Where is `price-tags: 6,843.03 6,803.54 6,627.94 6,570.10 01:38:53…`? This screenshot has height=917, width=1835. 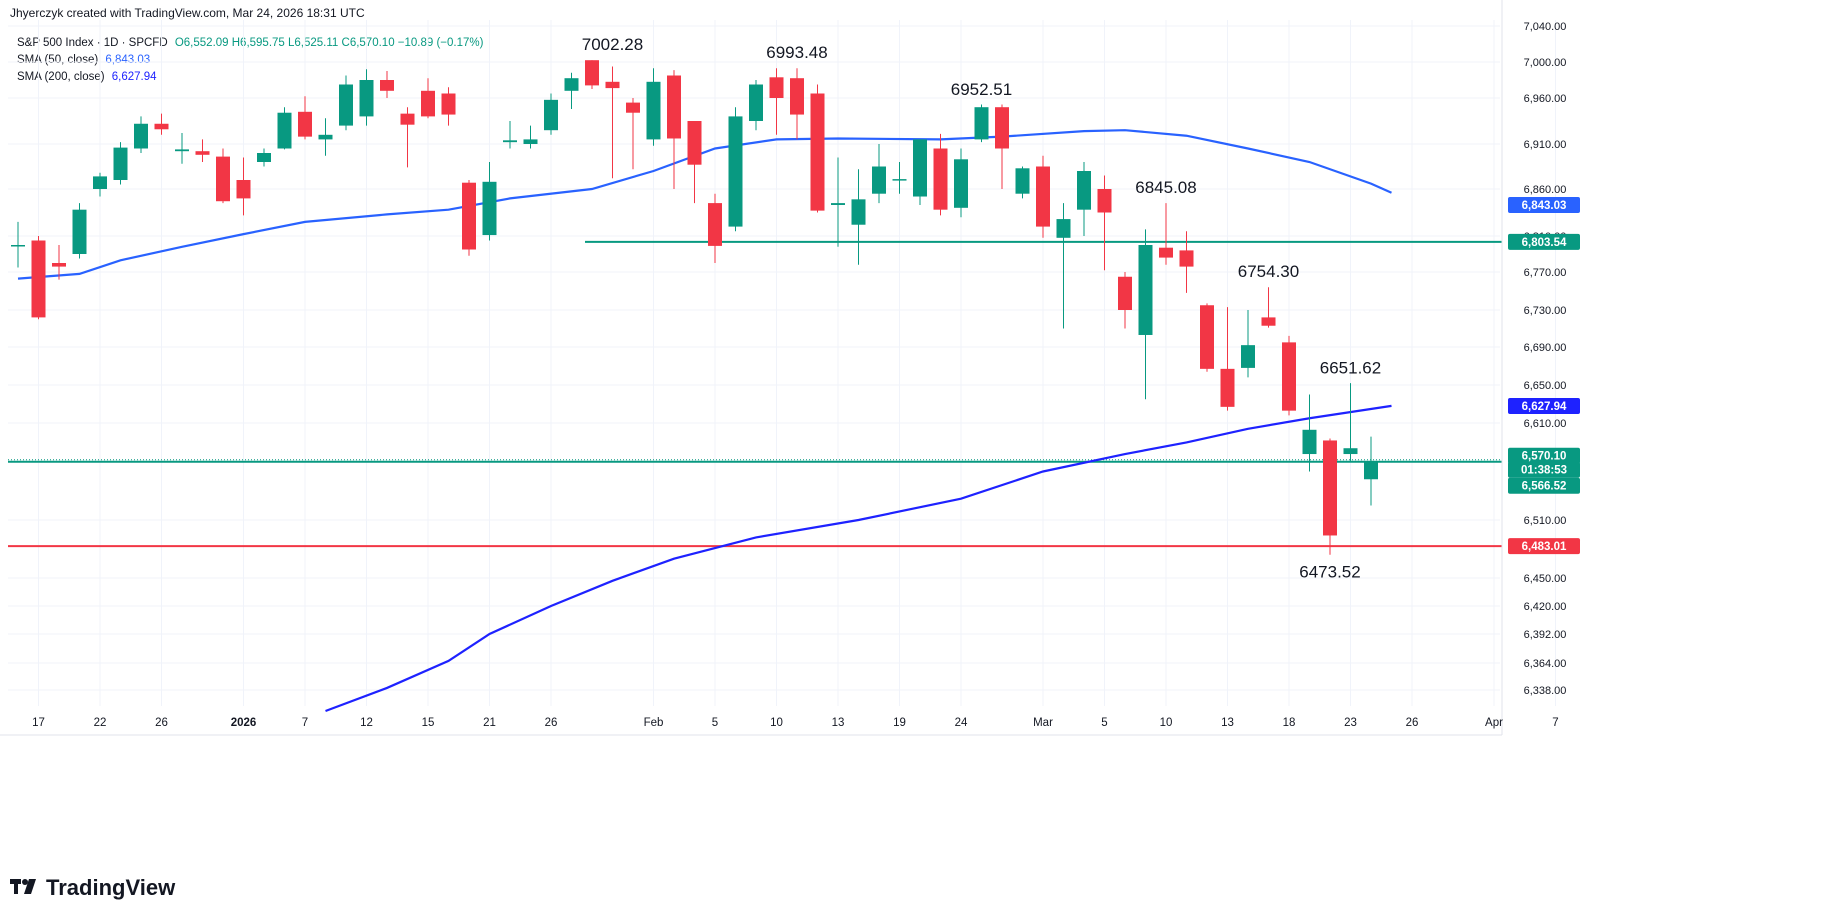
price-tags: 6,843.03 6,803.54 6,627.94 6,570.10 01:38:53… is located at coordinates (1544, 375).